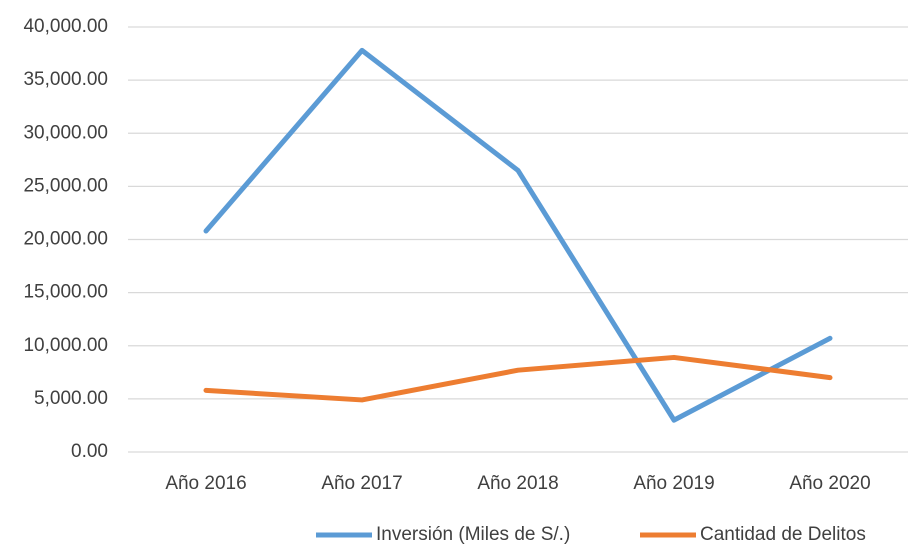 This screenshot has width=911, height=546. Describe the element at coordinates (89, 451) in the screenshot. I see `y-tick-label: 0.00` at that location.